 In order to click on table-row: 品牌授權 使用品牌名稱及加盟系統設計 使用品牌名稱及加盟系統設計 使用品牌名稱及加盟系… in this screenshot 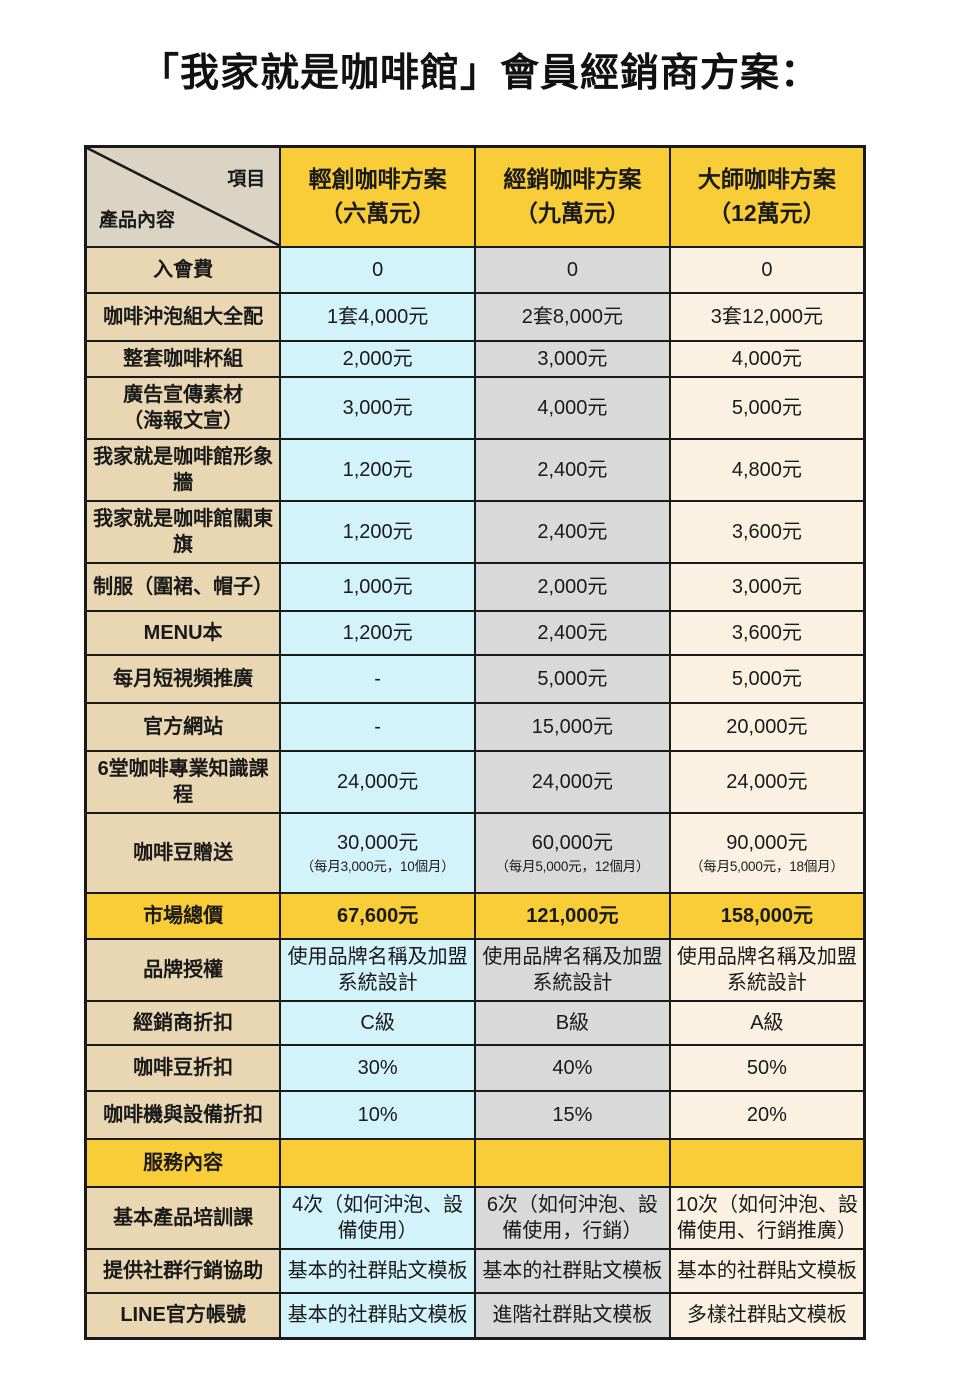, I will do `click(475, 969)`.